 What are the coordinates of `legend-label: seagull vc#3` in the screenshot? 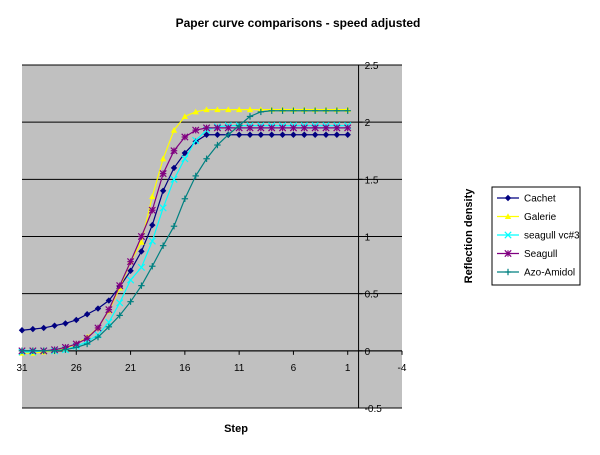 It's located at (552, 236).